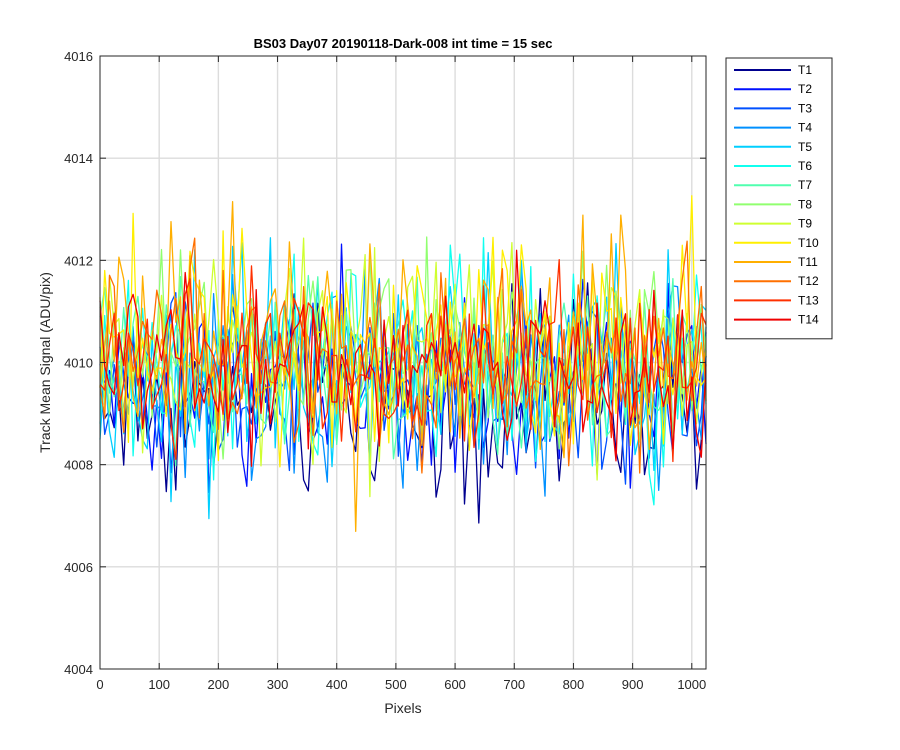 This screenshot has width=900, height=750. What do you see at coordinates (808, 262) in the screenshot?
I see `legend-item-label: T11` at bounding box center [808, 262].